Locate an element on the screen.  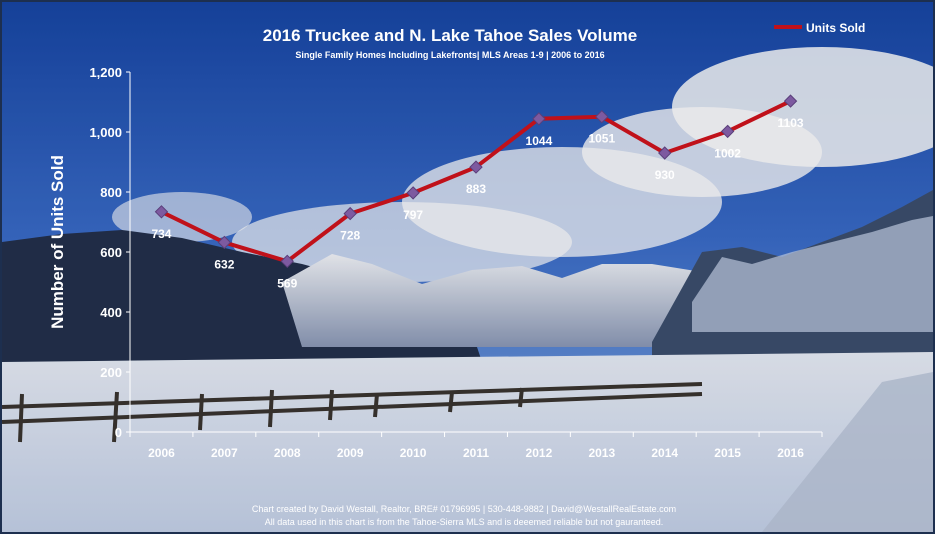
y-tick-label: 400 is located at coordinates (111, 312).